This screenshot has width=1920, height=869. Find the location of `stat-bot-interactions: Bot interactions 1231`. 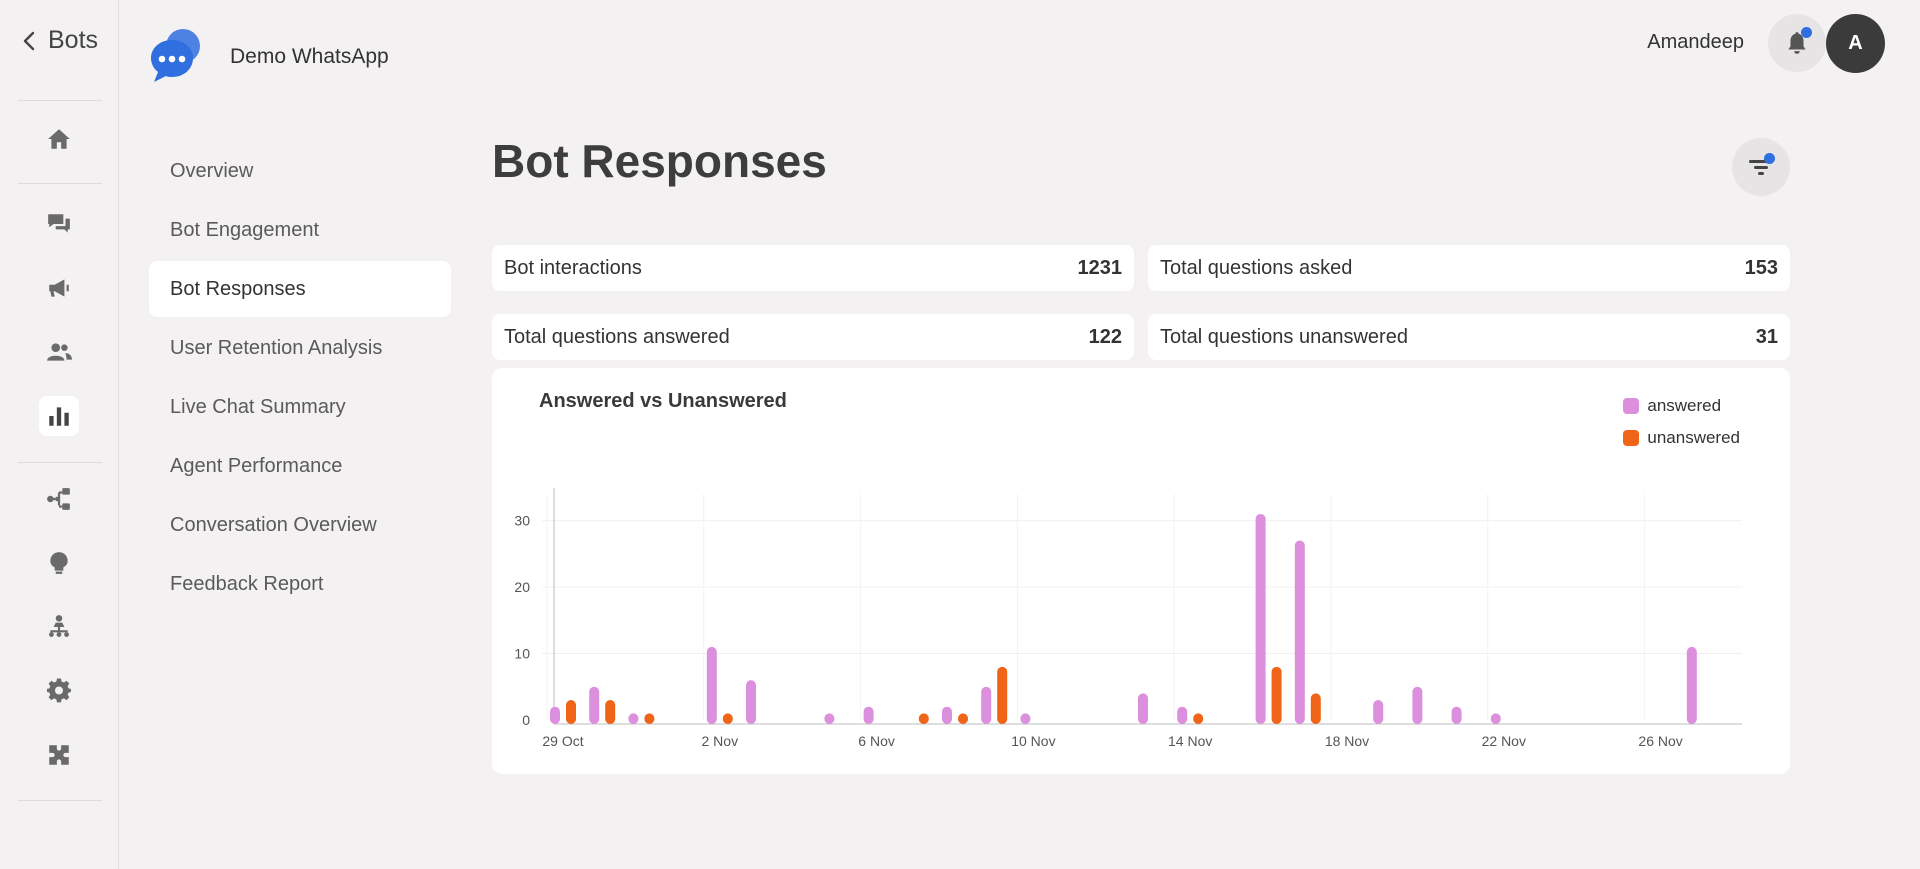

stat-bot-interactions: Bot interactions 1231 is located at coordinates (813, 268).